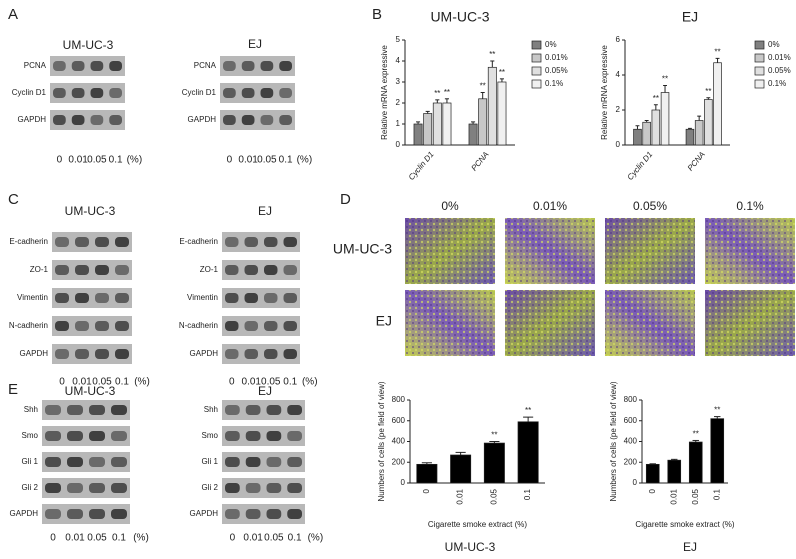 The width and height of the screenshot is (796, 559). What do you see at coordinates (631, 420) in the screenshot?
I see `y-tick-label: 600` at bounding box center [631, 420].